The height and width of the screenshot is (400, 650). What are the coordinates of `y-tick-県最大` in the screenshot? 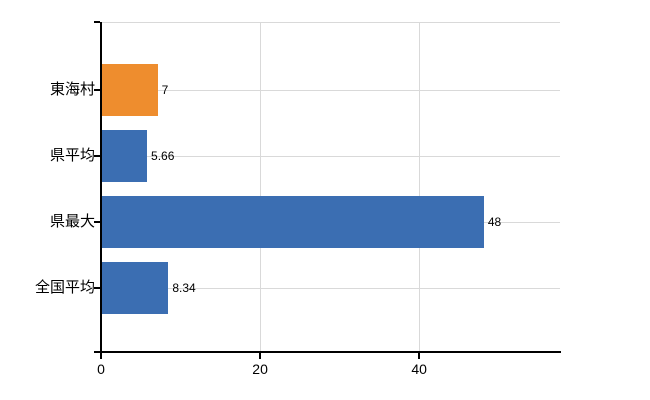 It's located at (97, 222).